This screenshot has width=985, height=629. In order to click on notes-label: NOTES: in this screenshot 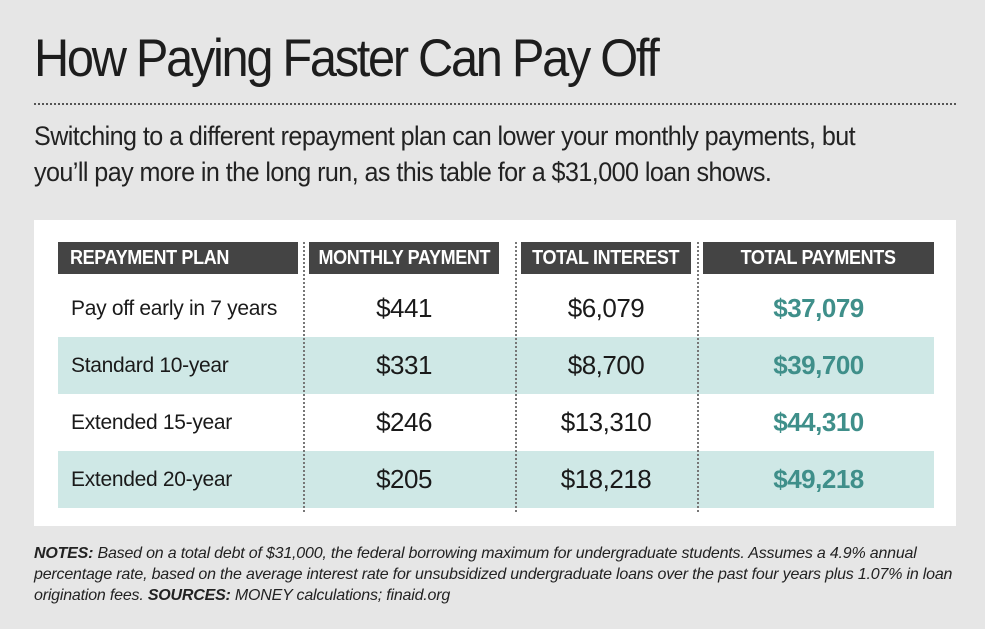, I will do `click(64, 553)`.